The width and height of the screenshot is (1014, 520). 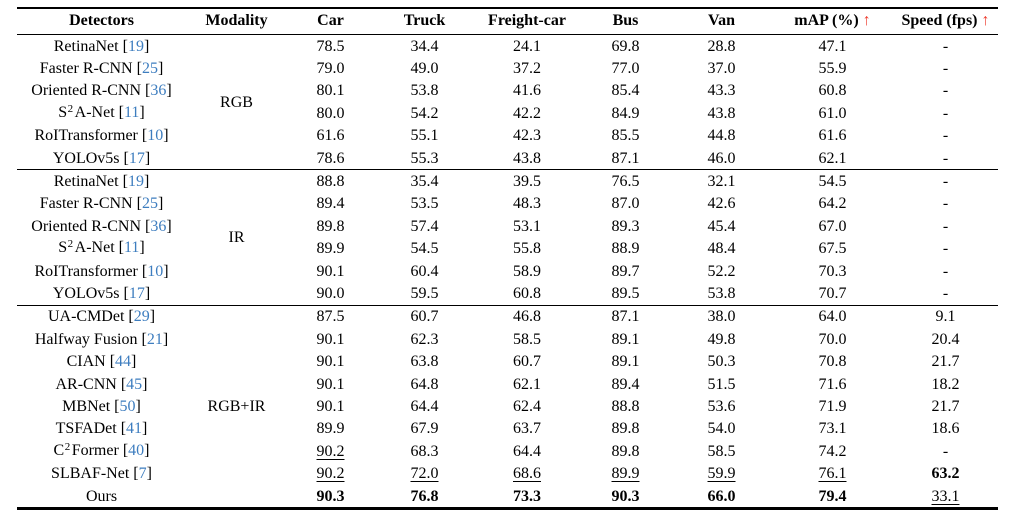 I want to click on cell-map: 47.1, so click(x=833, y=46).